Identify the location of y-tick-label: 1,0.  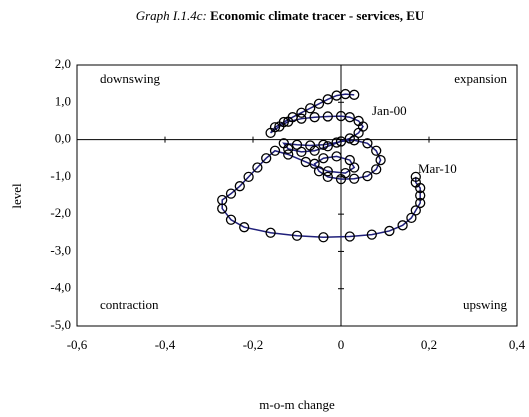
(63, 100).